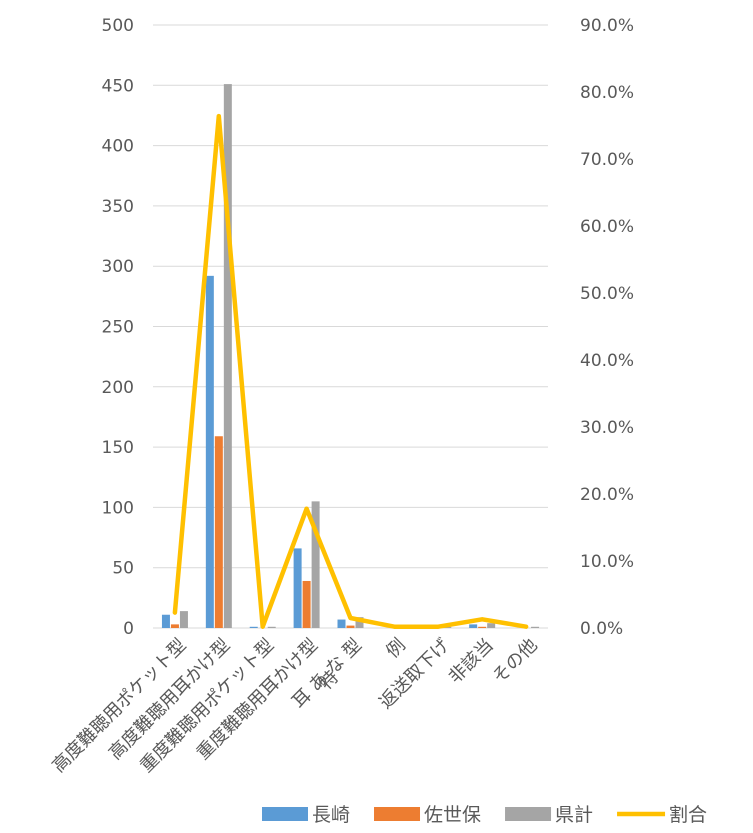 This screenshot has width=753, height=833. I want to click on legend-label: 県計, so click(574, 815).